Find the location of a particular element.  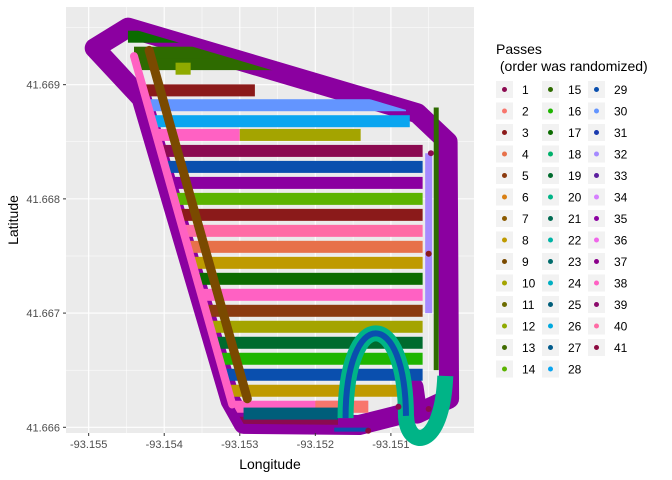

legend-label: 32 is located at coordinates (621, 155).